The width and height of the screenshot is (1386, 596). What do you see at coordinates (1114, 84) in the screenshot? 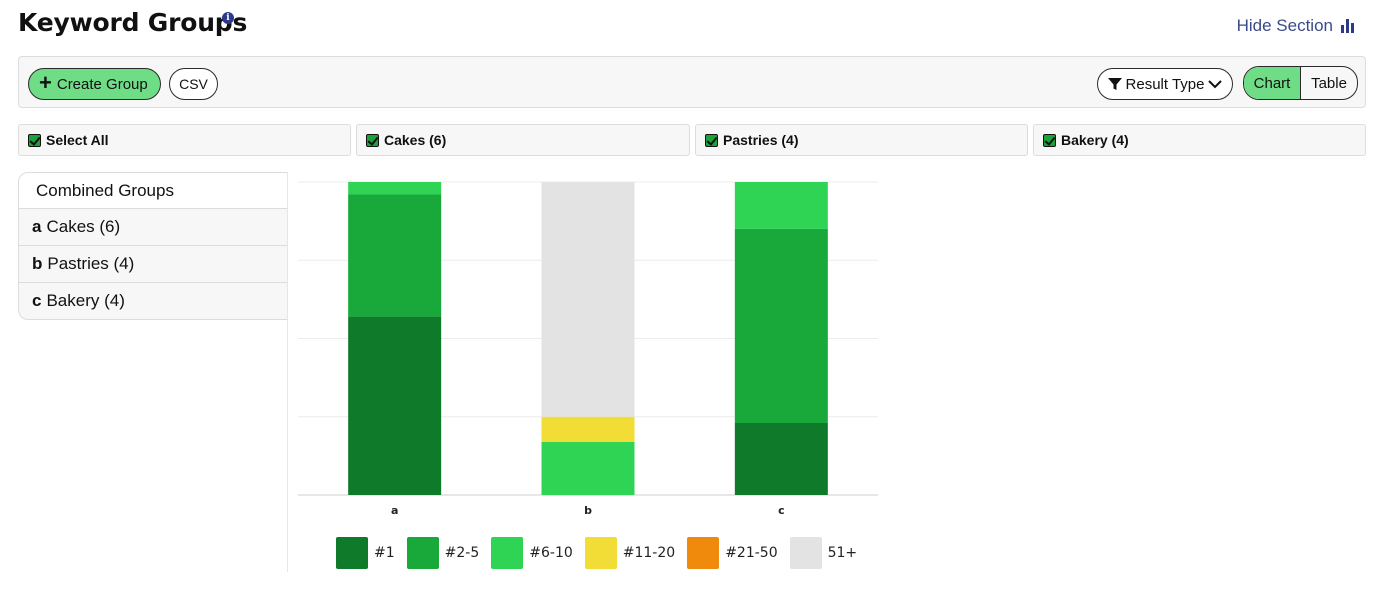
I see `filter-icon` at bounding box center [1114, 84].